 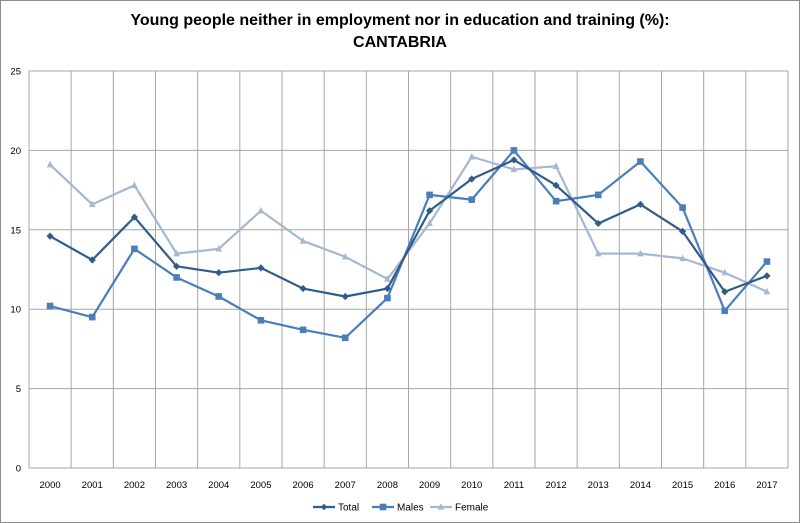 I want to click on x-tick-label: 2011, so click(x=514, y=485).